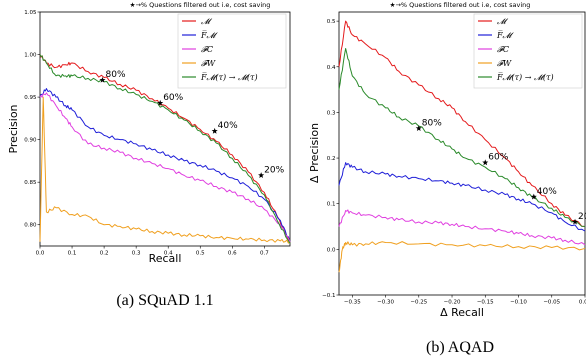  Describe the element at coordinates (460, 347) in the screenshot. I see `caption-b: (b) AQAD` at that location.